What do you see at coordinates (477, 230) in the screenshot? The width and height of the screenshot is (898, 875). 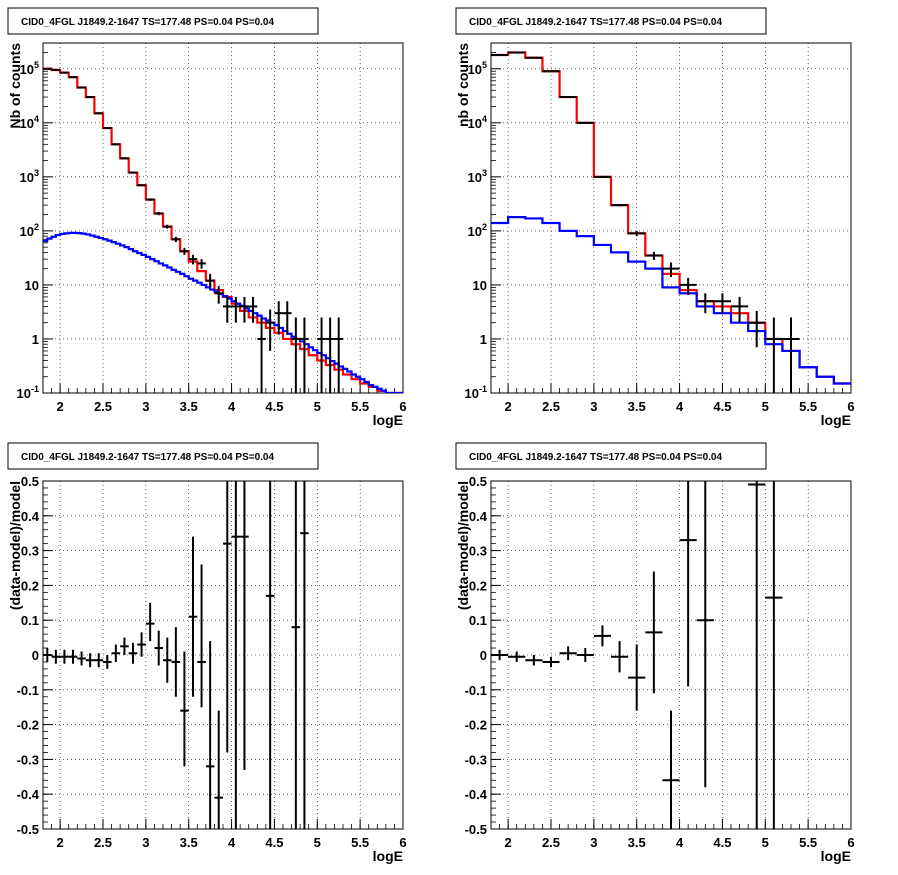 I see `y-tick-label: 10²` at bounding box center [477, 230].